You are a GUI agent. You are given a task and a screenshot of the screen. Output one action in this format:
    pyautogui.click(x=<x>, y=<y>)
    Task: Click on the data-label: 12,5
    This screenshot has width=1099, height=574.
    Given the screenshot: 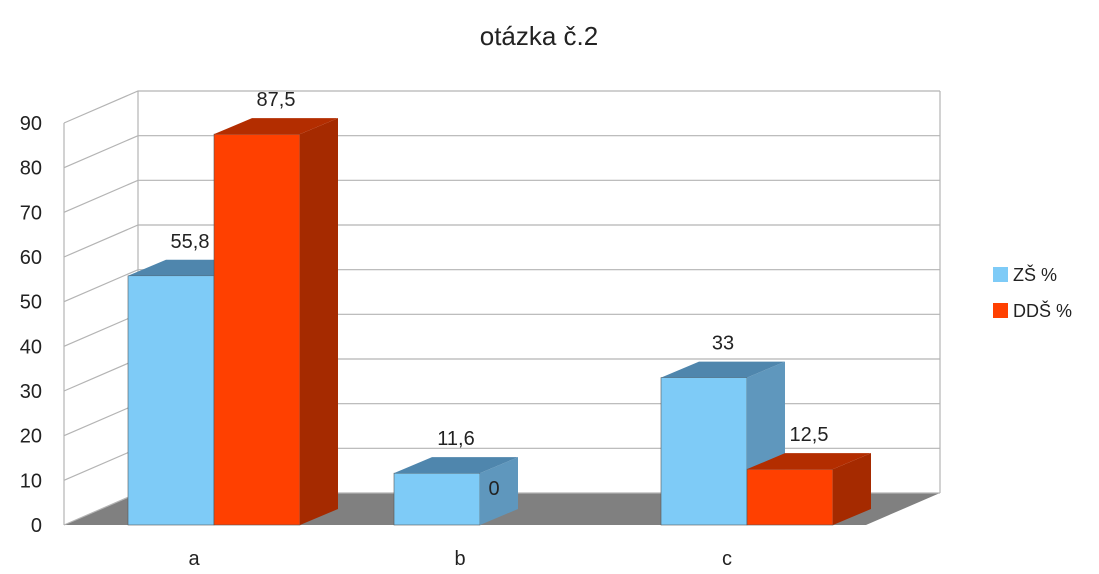 What is the action you would take?
    pyautogui.click(x=809, y=435)
    